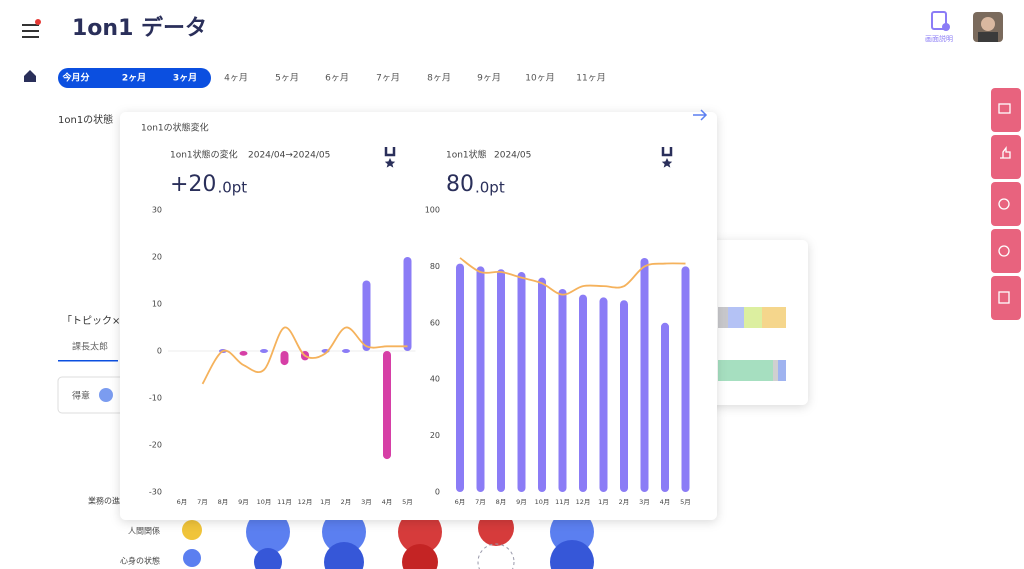  What do you see at coordinates (140, 561) in the screenshot?
I see `row-label: 心身の状態` at bounding box center [140, 561].